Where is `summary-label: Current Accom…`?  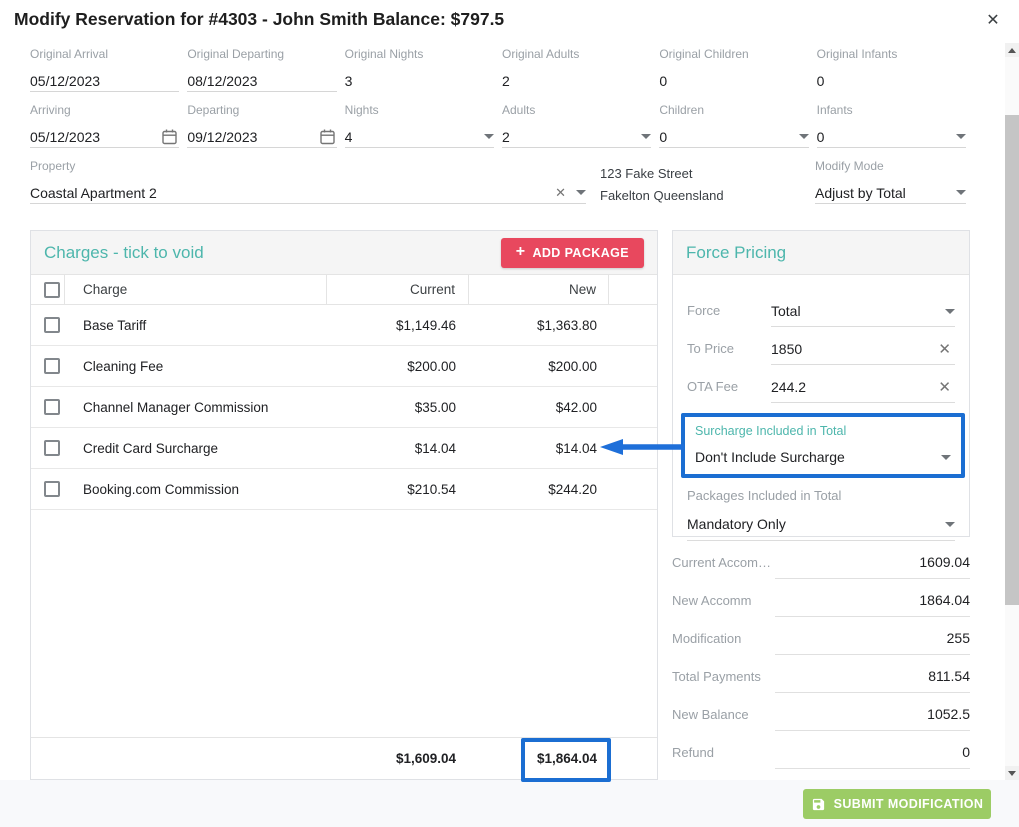 summary-label: Current Accom… is located at coordinates (721, 562).